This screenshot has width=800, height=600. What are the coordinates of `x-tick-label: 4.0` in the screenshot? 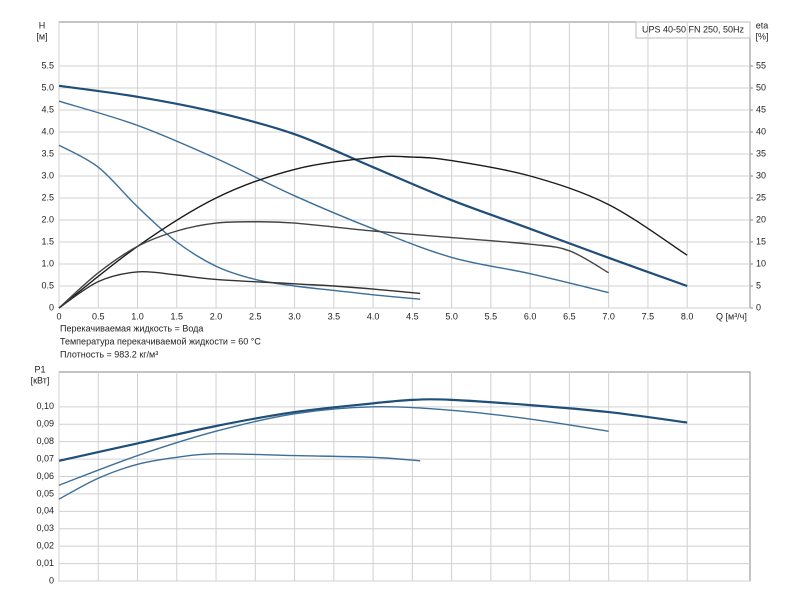 It's located at (373, 316).